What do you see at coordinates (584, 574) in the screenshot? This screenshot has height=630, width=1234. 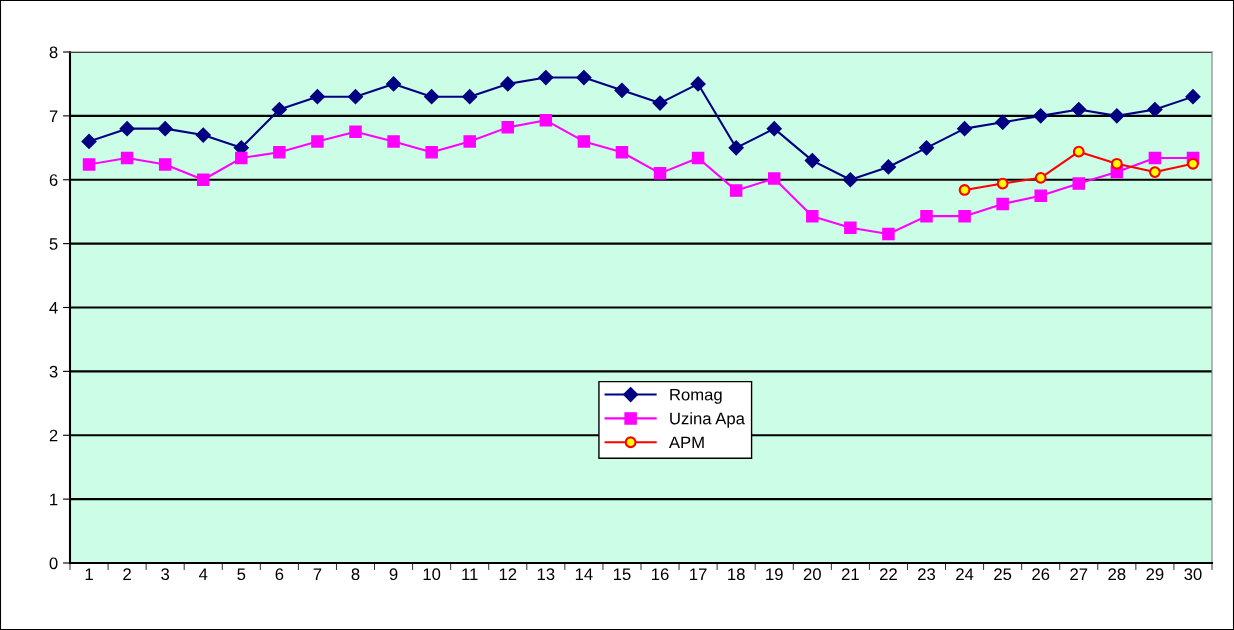 I see `x-tick-label: 14` at bounding box center [584, 574].